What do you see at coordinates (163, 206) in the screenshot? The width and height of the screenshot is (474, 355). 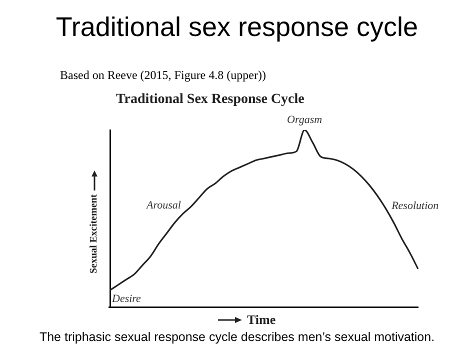 I see `annotation: Arousal` at bounding box center [163, 206].